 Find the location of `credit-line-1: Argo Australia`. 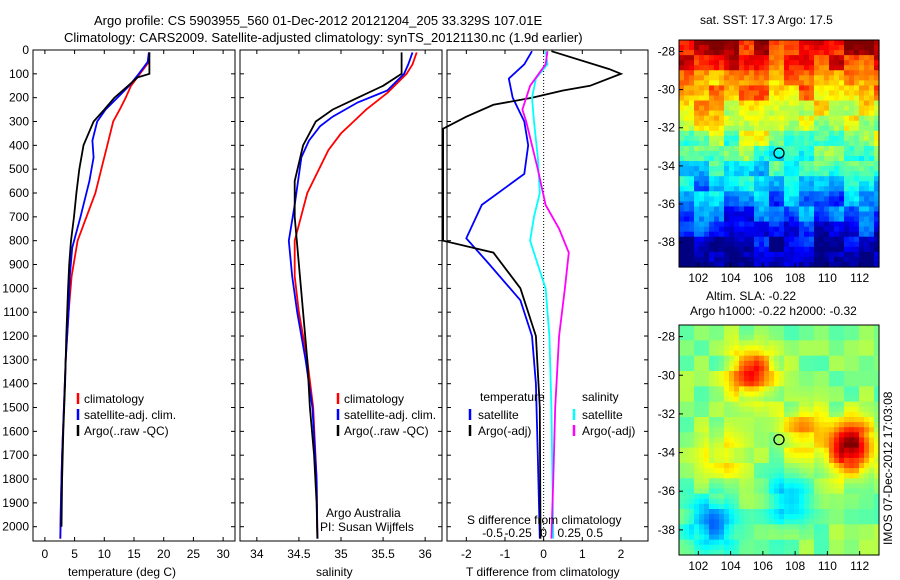

credit-line-1: Argo Australia is located at coordinates (363, 513).